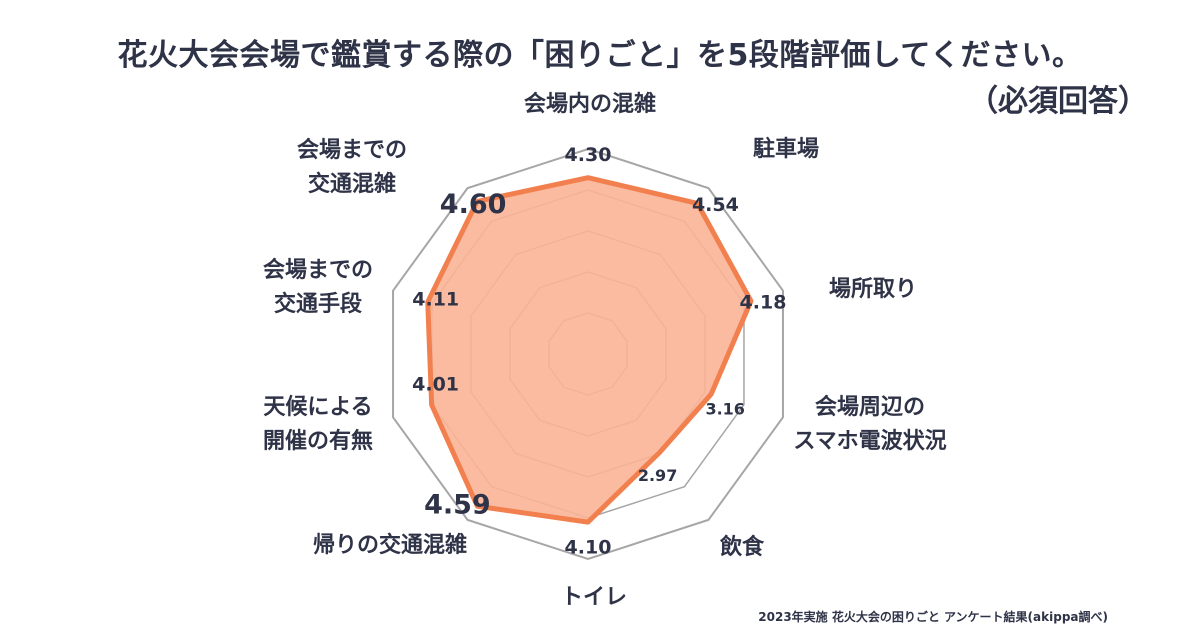  Describe the element at coordinates (352, 167) in the screenshot. I see `category-label: 会場までの交通混雑` at that location.